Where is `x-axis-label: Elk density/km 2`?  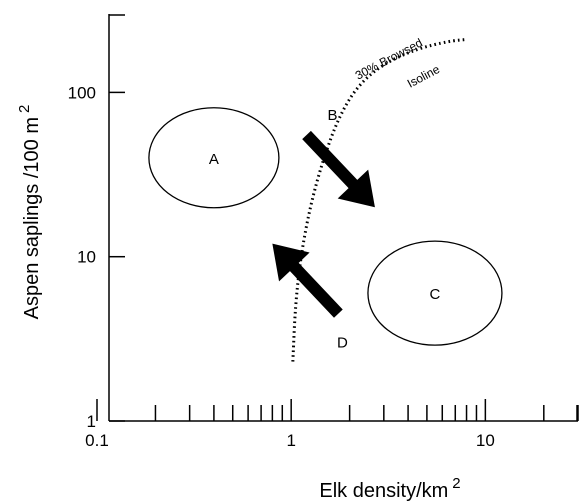
x-axis-label: Elk density/km 2 is located at coordinates (389, 488).